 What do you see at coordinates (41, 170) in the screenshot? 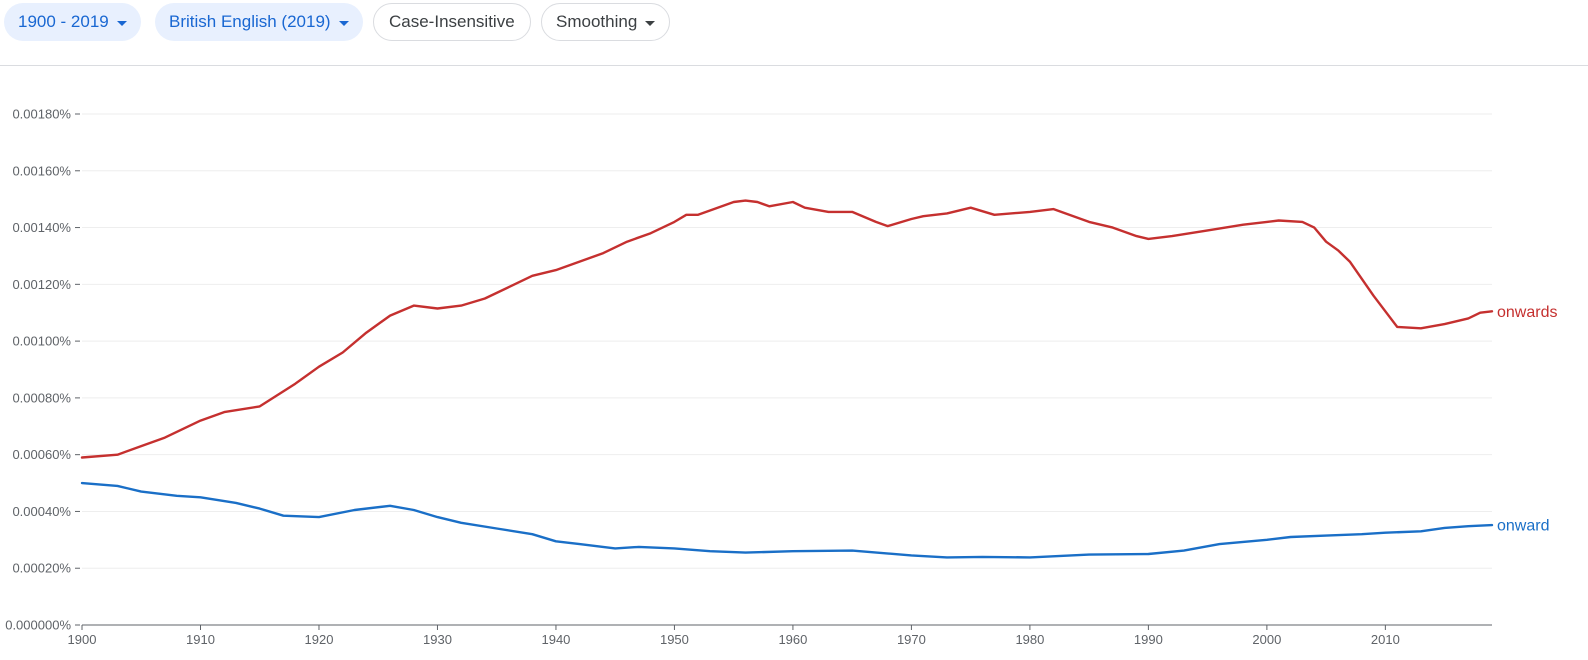
I see `y-tick-label: 0.00160%` at bounding box center [41, 170].